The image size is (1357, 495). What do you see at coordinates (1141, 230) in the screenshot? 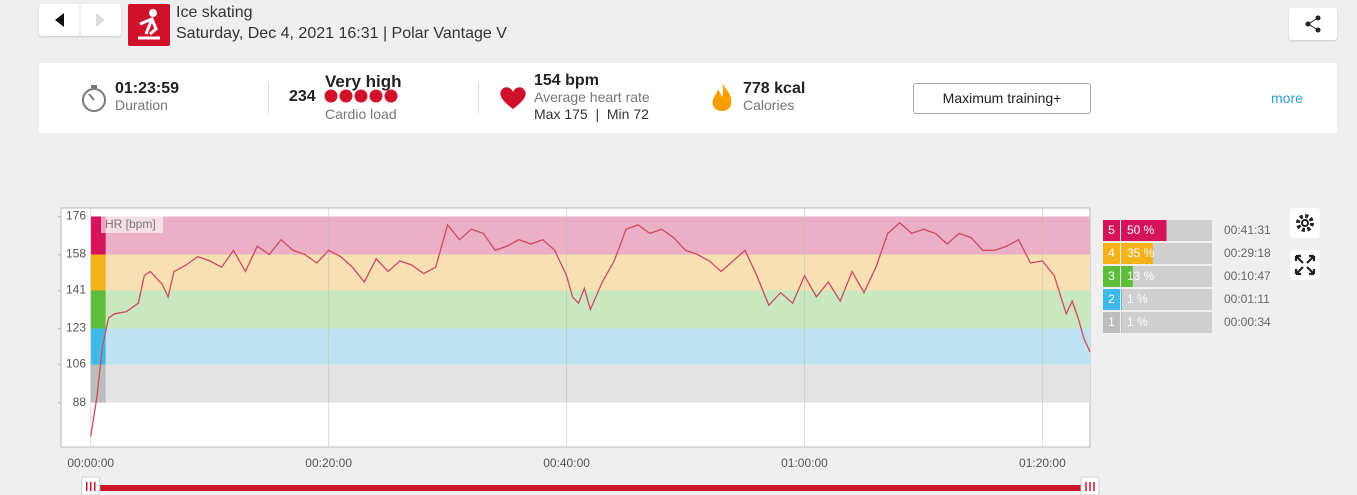
I see `zone-percent: 50 %` at bounding box center [1141, 230].